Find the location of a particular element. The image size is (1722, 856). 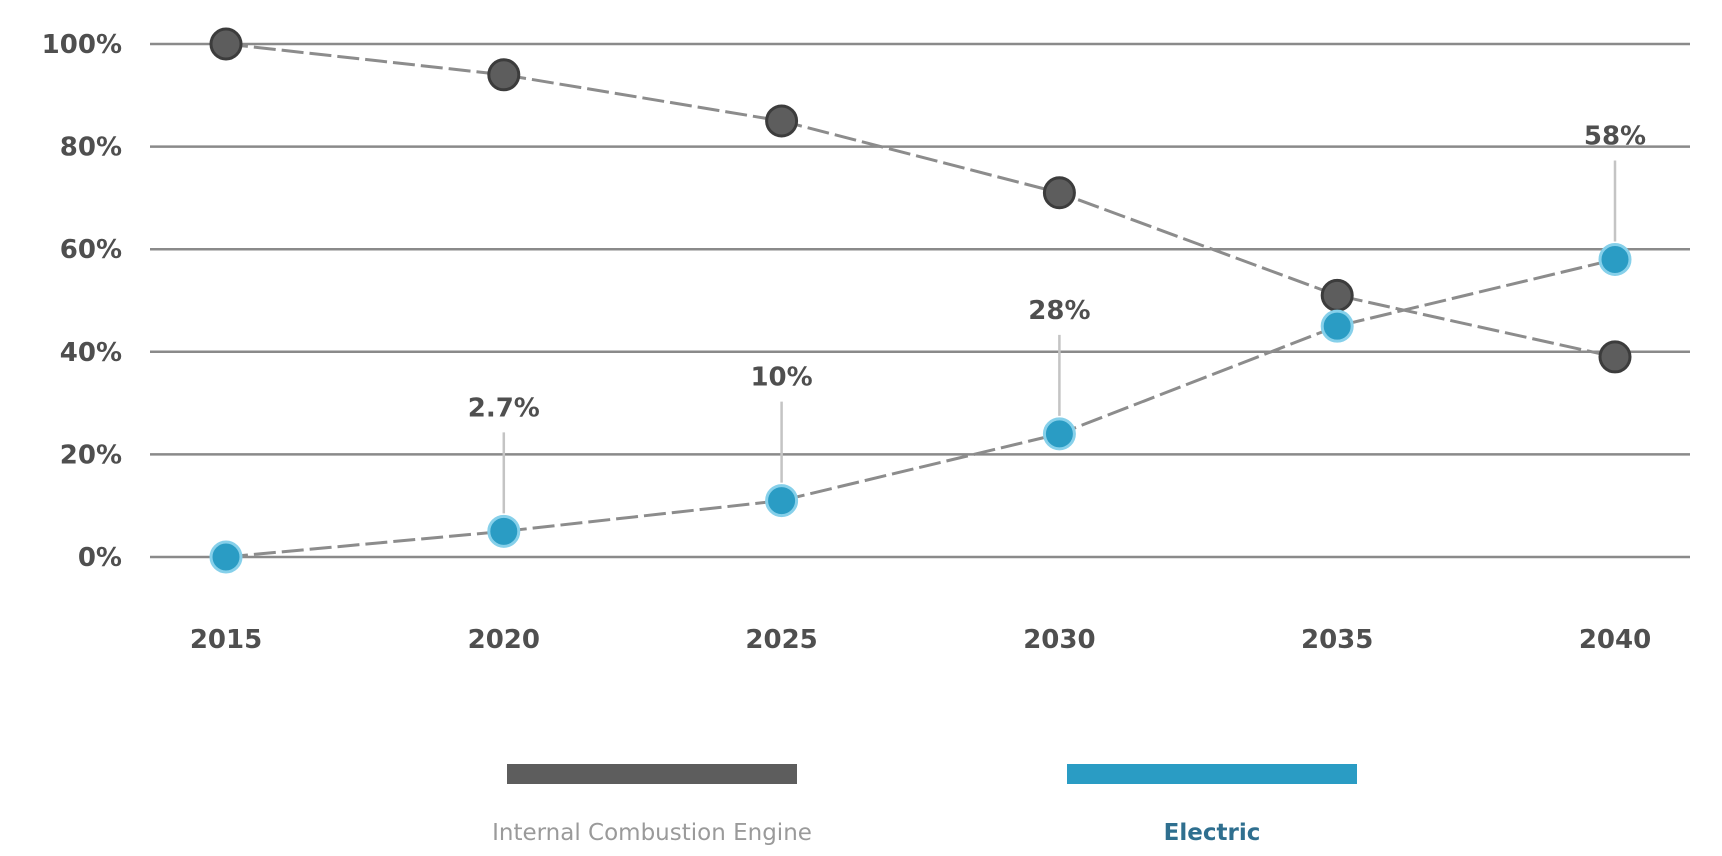

x-tick-label: 2025 is located at coordinates (781, 640).